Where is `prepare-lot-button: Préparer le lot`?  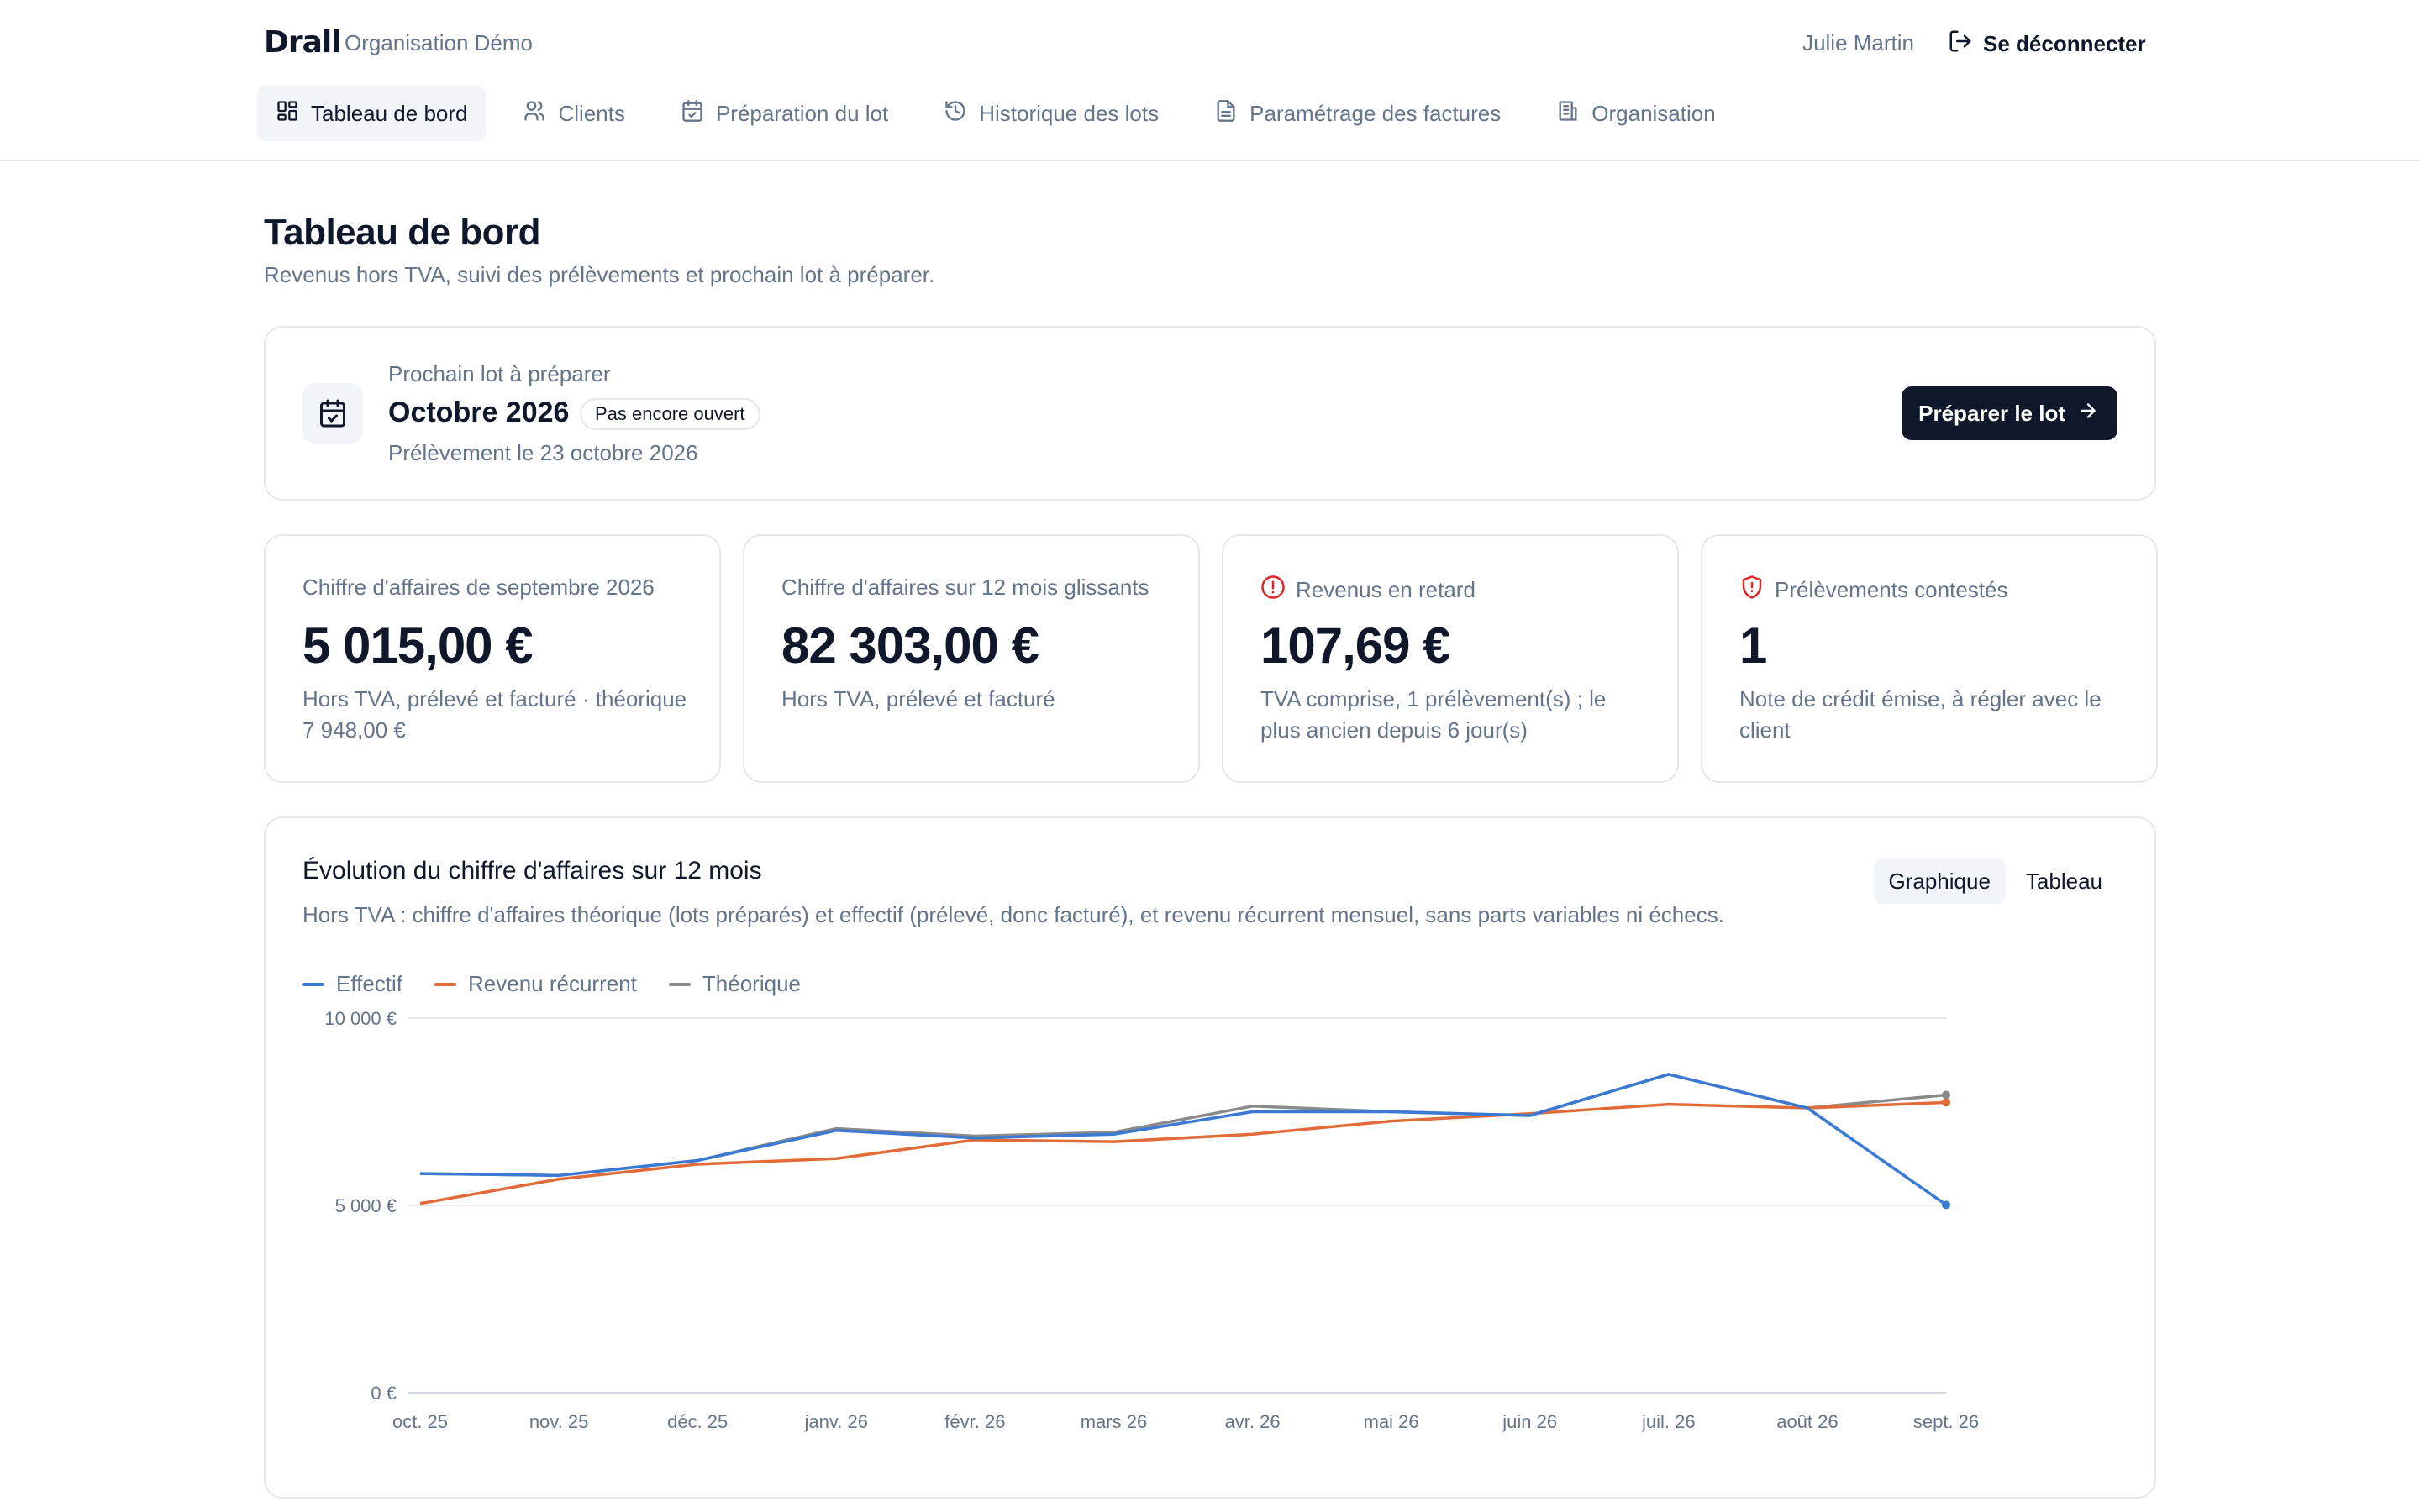 prepare-lot-button: Préparer le lot is located at coordinates (2010, 413).